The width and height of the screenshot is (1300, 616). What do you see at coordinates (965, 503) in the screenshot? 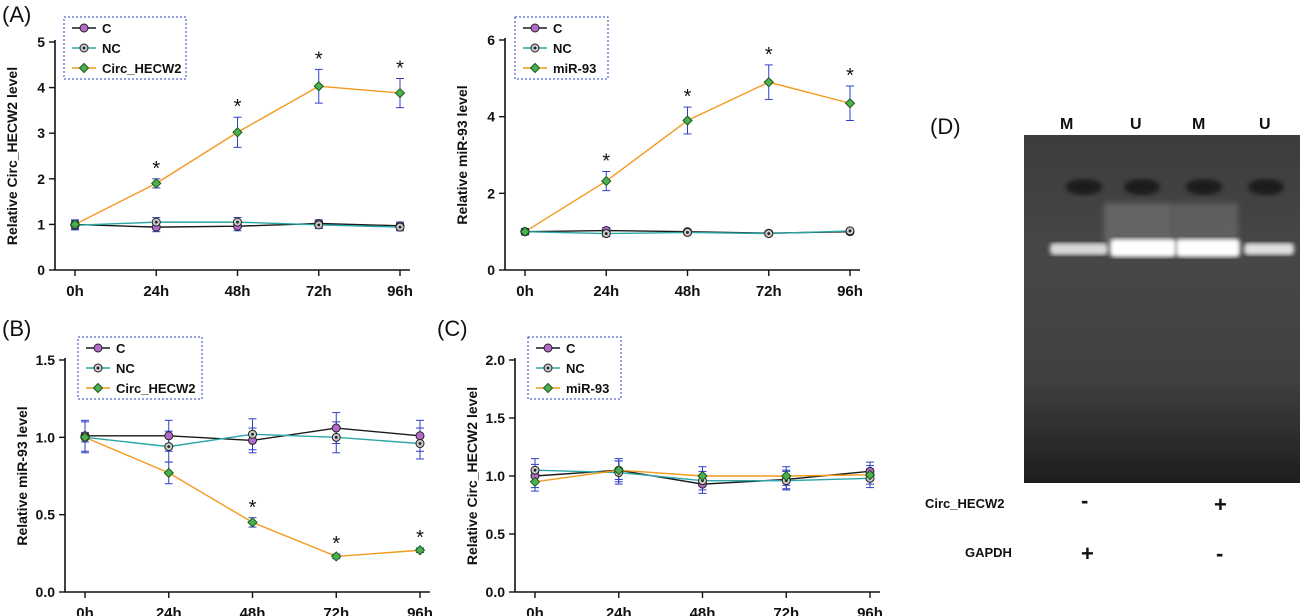
I see `gel-row-label-circ-hecw2: Circ_HECW2` at bounding box center [965, 503].